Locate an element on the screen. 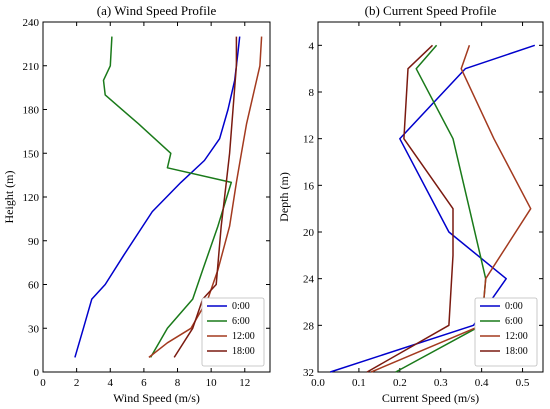 The width and height of the screenshot is (550, 409). y-tick-label: 32 is located at coordinates (308, 373).